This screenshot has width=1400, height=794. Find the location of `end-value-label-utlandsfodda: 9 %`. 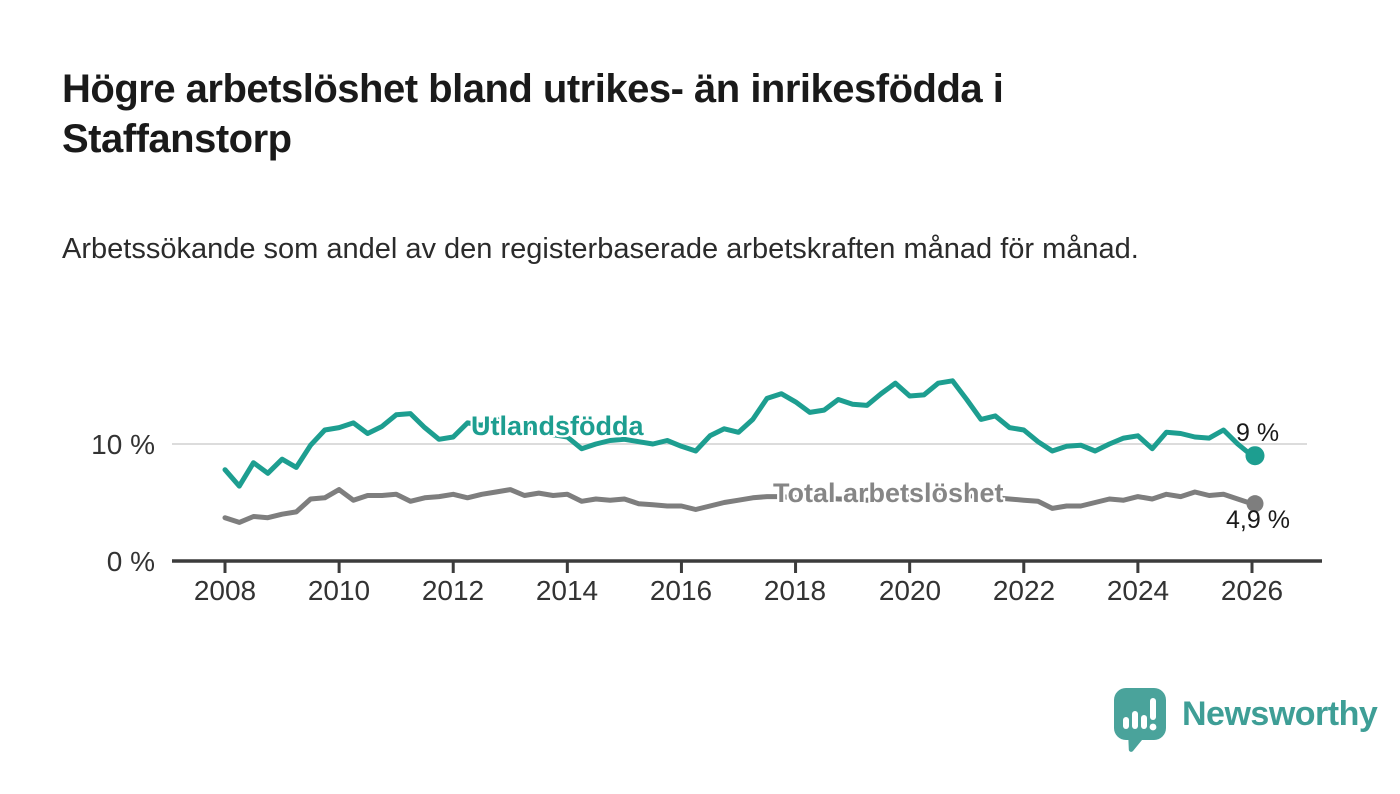

end-value-label-utlandsfodda: 9 % is located at coordinates (1258, 433).